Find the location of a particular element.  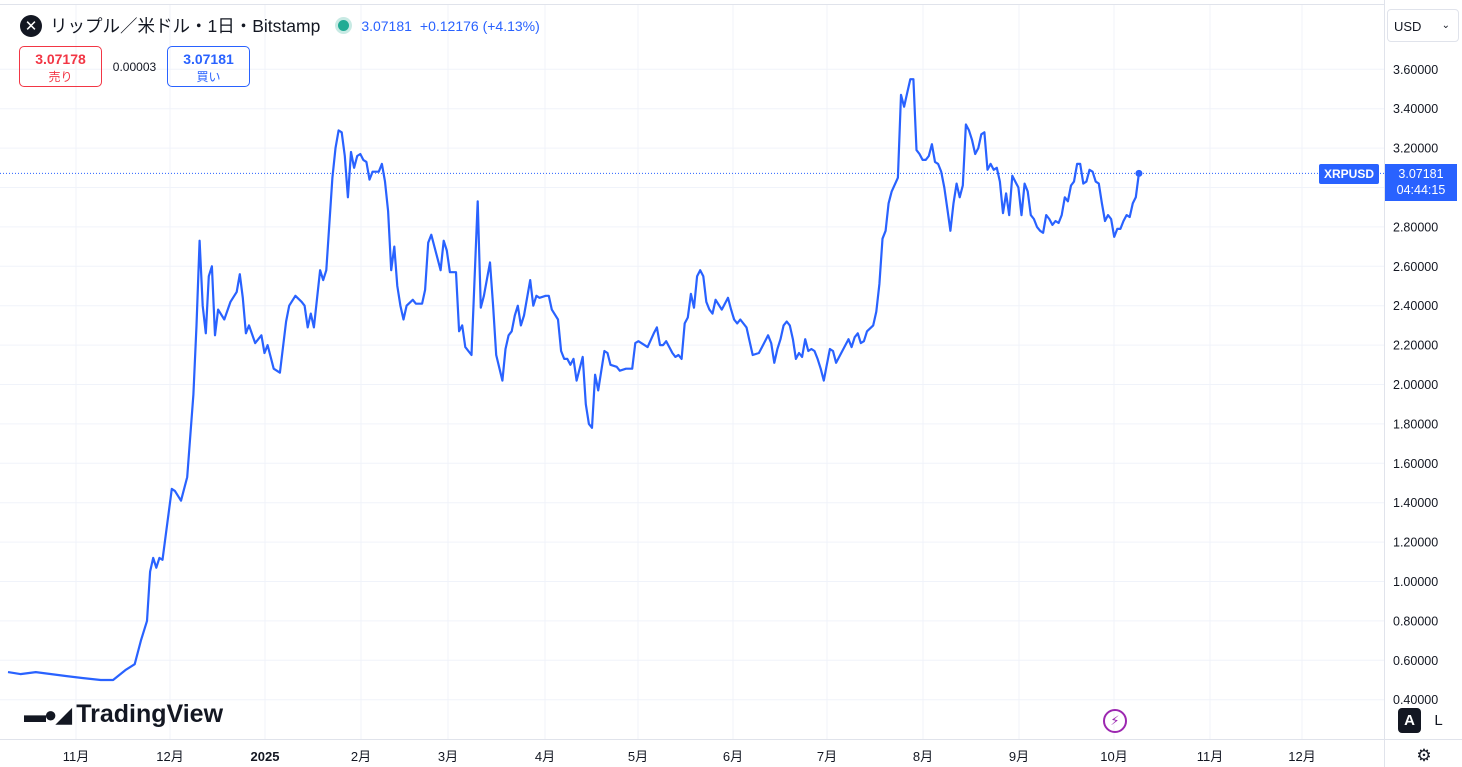

price-tick-label: 1.20000 is located at coordinates (1415, 543).